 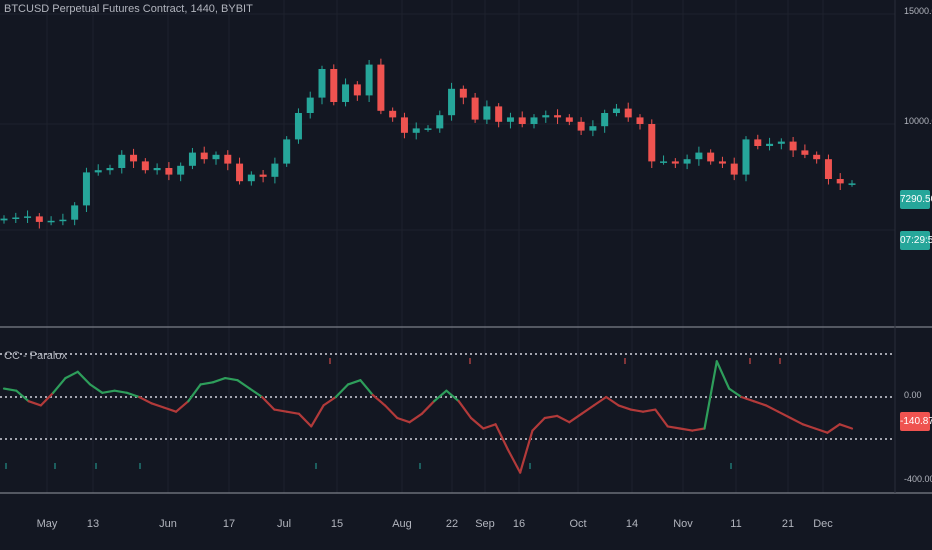 I want to click on countdown-badge: 07:29:51, so click(x=916, y=240).